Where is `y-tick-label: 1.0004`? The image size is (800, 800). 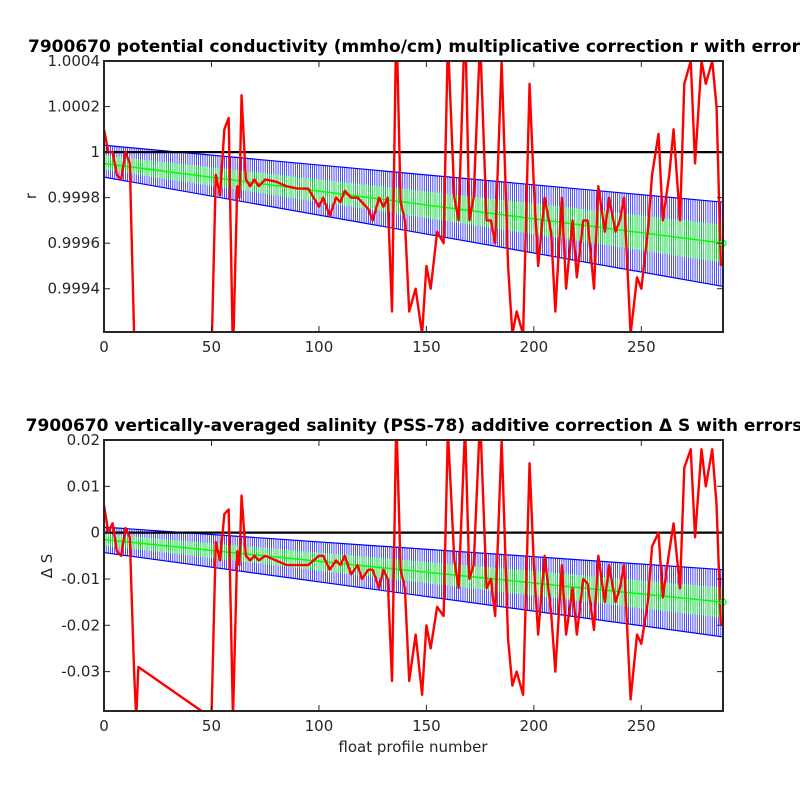
y-tick-label: 1.0004 is located at coordinates (74, 61).